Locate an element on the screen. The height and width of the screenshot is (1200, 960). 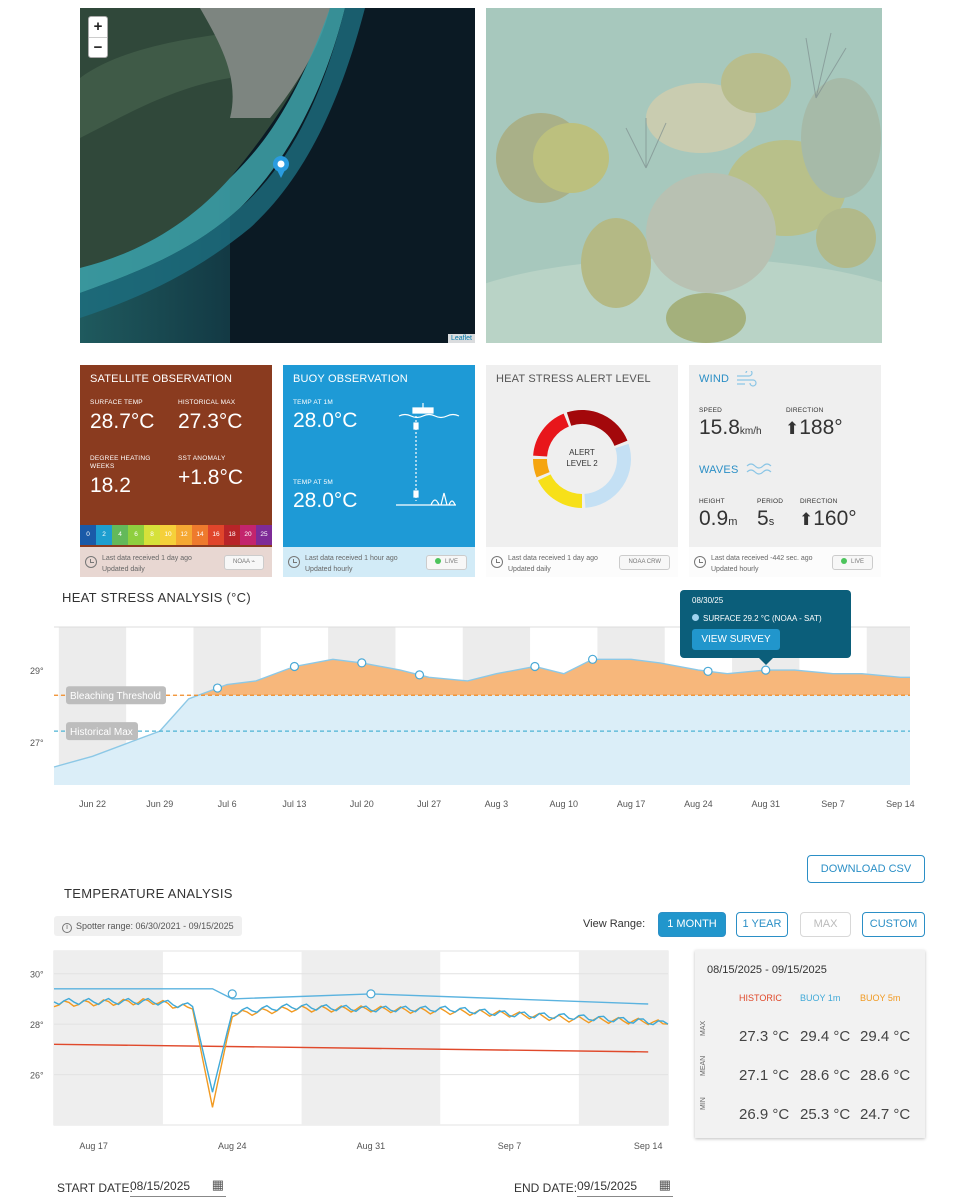
sst-anomaly-label: SST ANOMALY is located at coordinates (202, 458).